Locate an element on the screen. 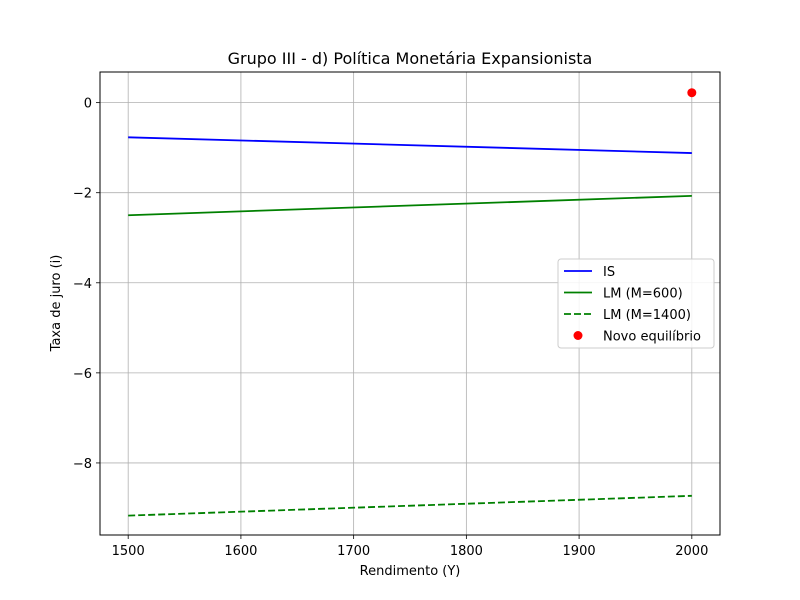 This screenshot has width=800, height=600. x-tick-label: 1800 is located at coordinates (466, 551).